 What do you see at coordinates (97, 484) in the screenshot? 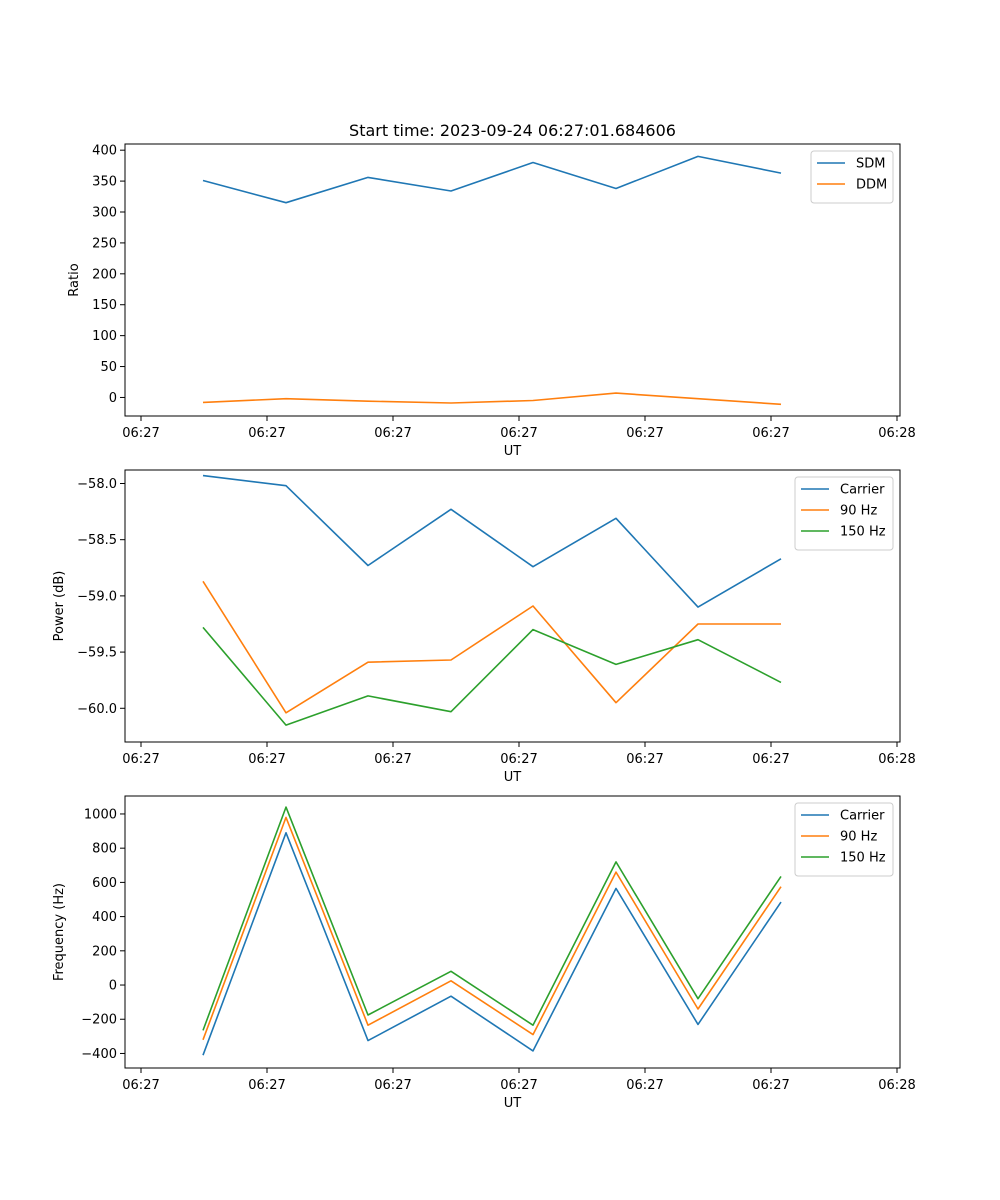
I see `y-tick-label: −58.0` at bounding box center [97, 484].